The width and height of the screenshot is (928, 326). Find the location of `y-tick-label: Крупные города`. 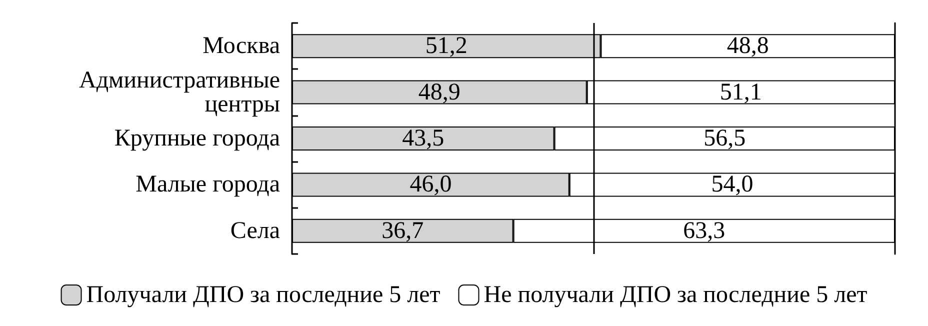

y-tick-label: Крупные города is located at coordinates (197, 139).